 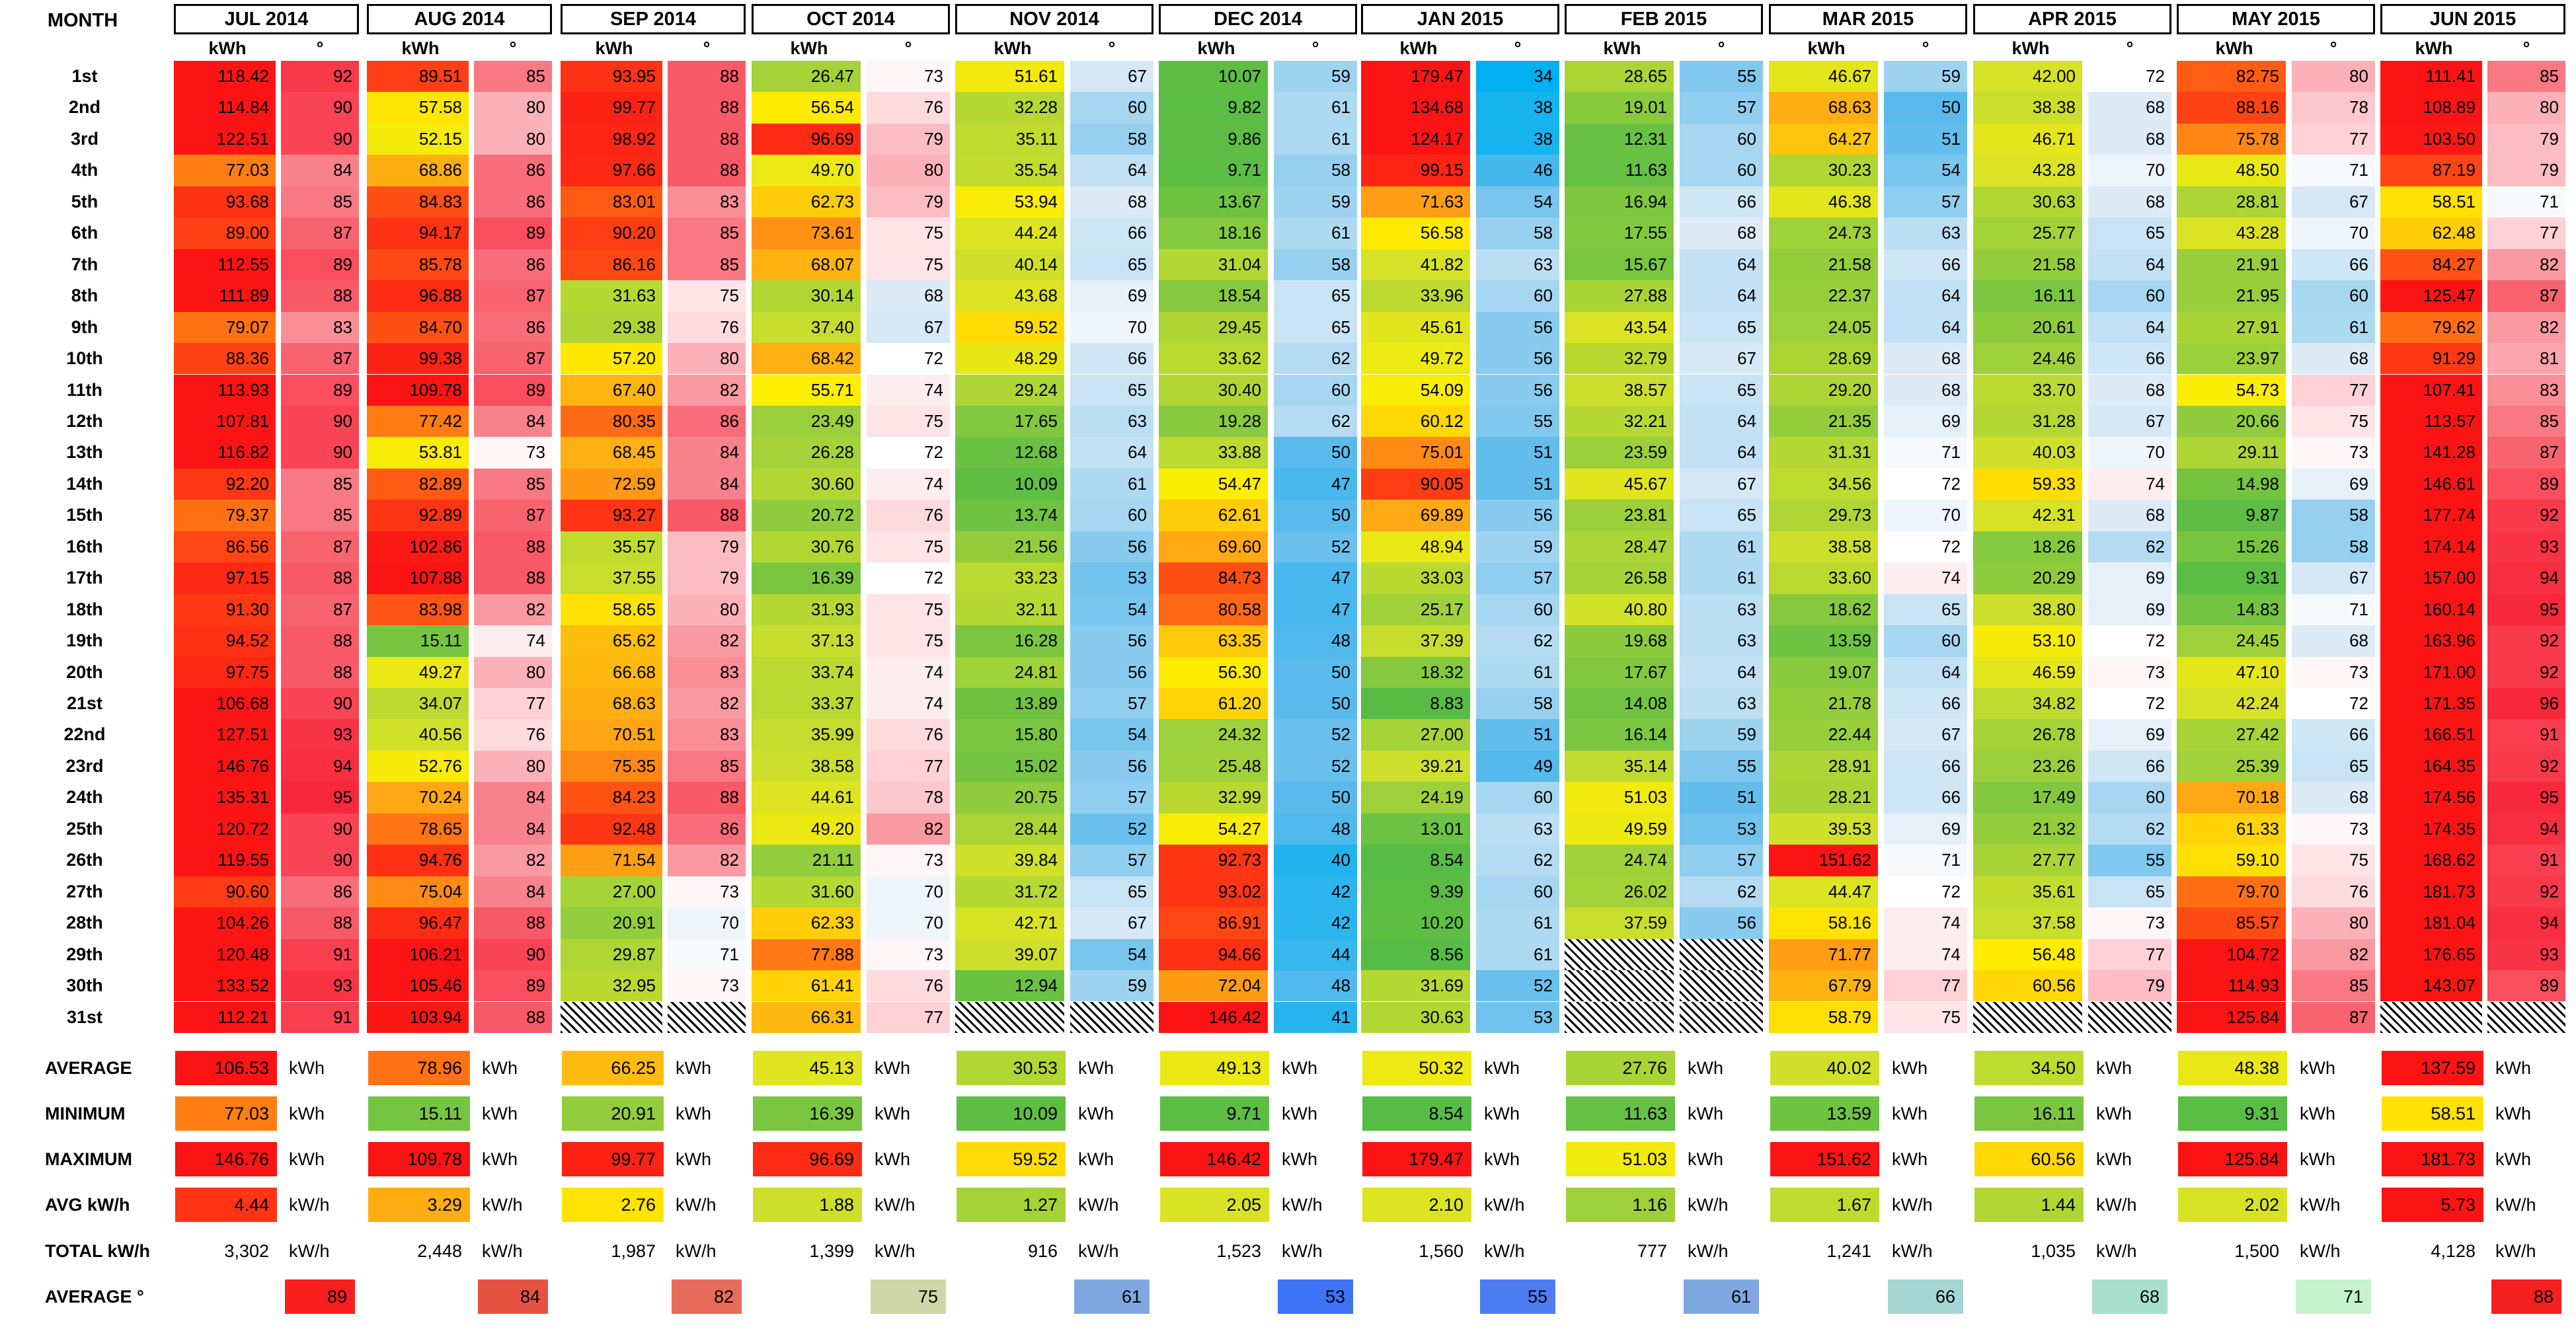 I want to click on kwh-cell: 23.97, so click(x=2231, y=359).